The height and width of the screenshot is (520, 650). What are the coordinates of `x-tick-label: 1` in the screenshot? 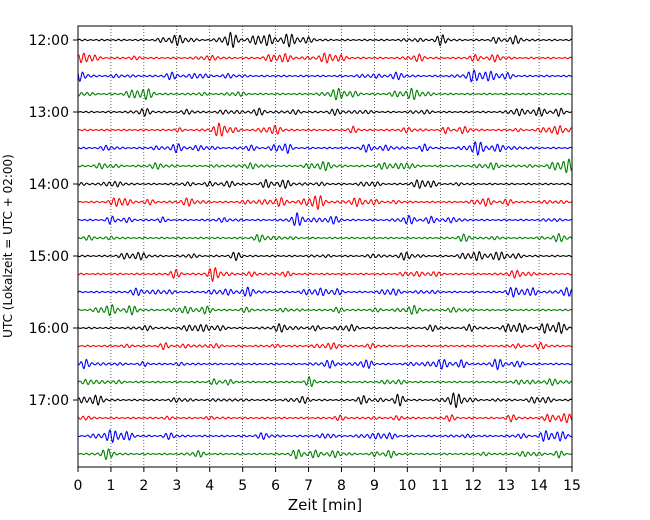 It's located at (110, 486).